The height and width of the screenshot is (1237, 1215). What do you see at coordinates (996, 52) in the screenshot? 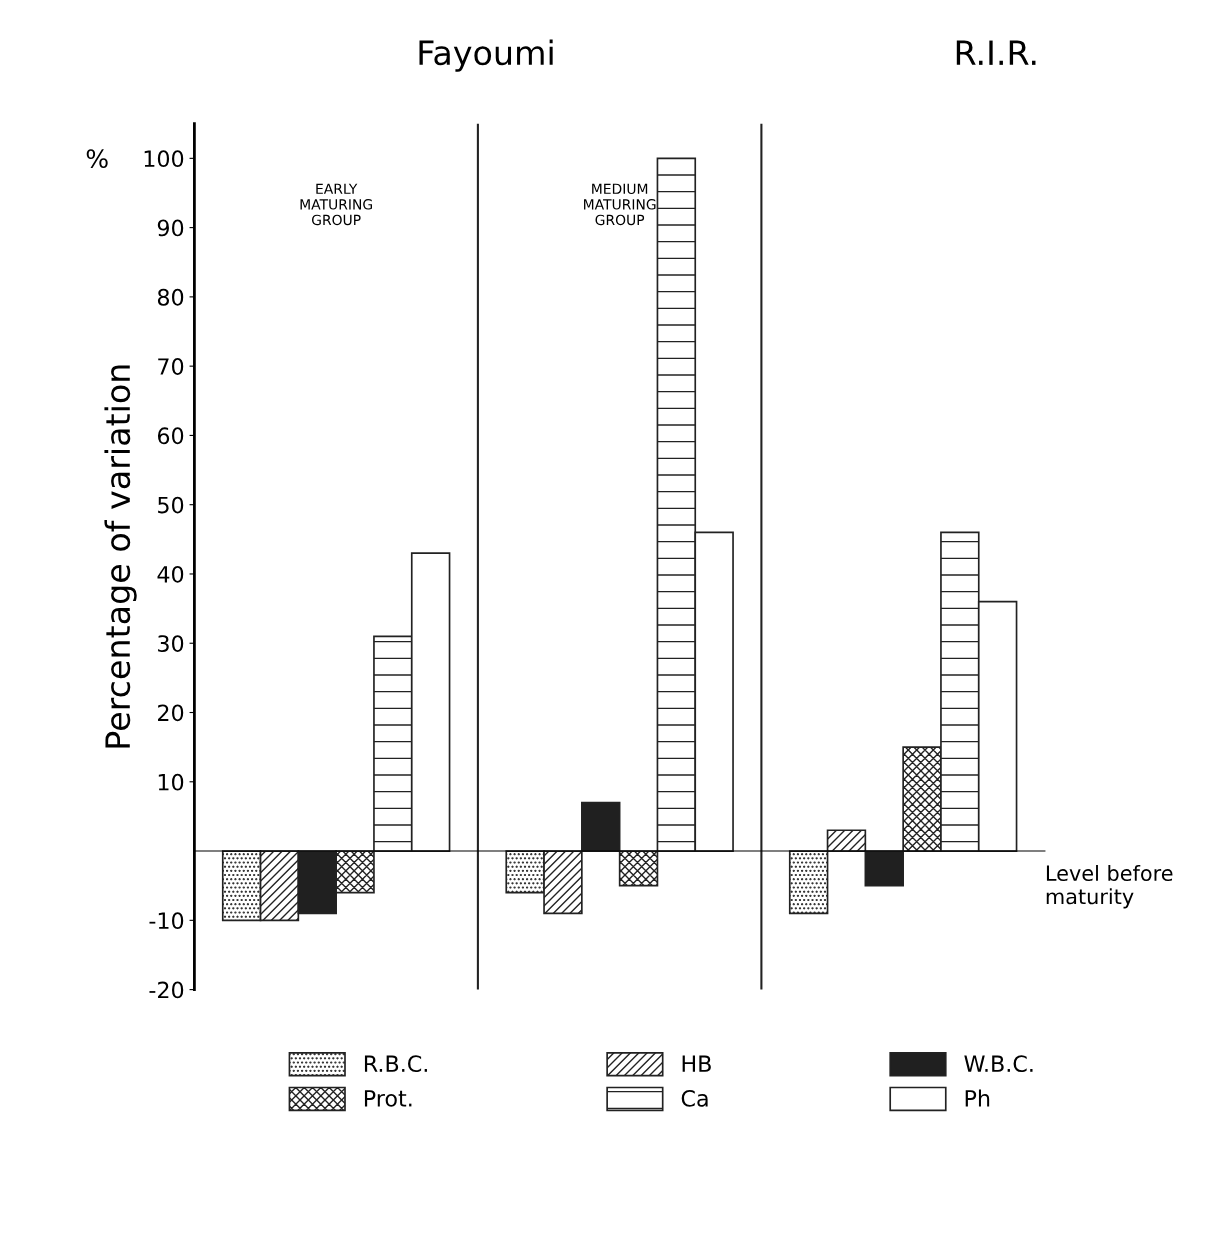
I see `text: R.I.R.` at bounding box center [996, 52].